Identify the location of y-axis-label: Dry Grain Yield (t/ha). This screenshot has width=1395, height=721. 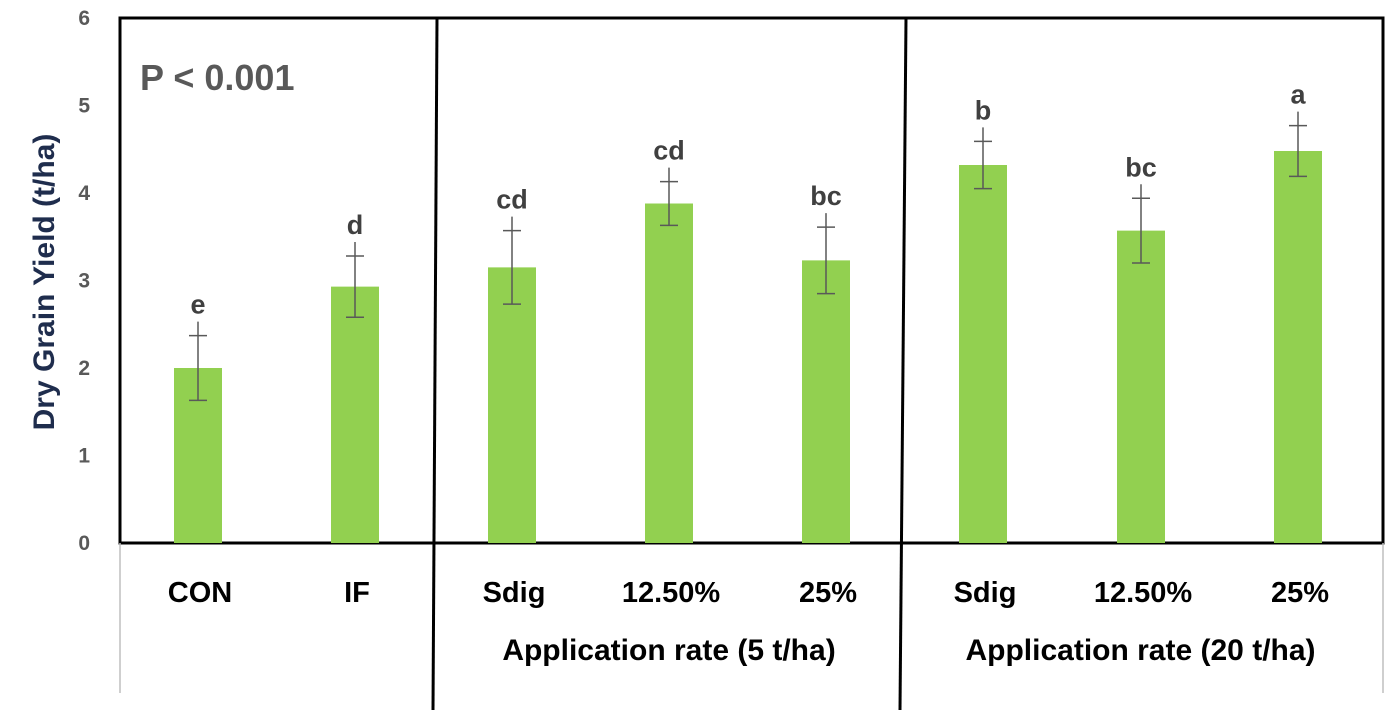
(44, 282).